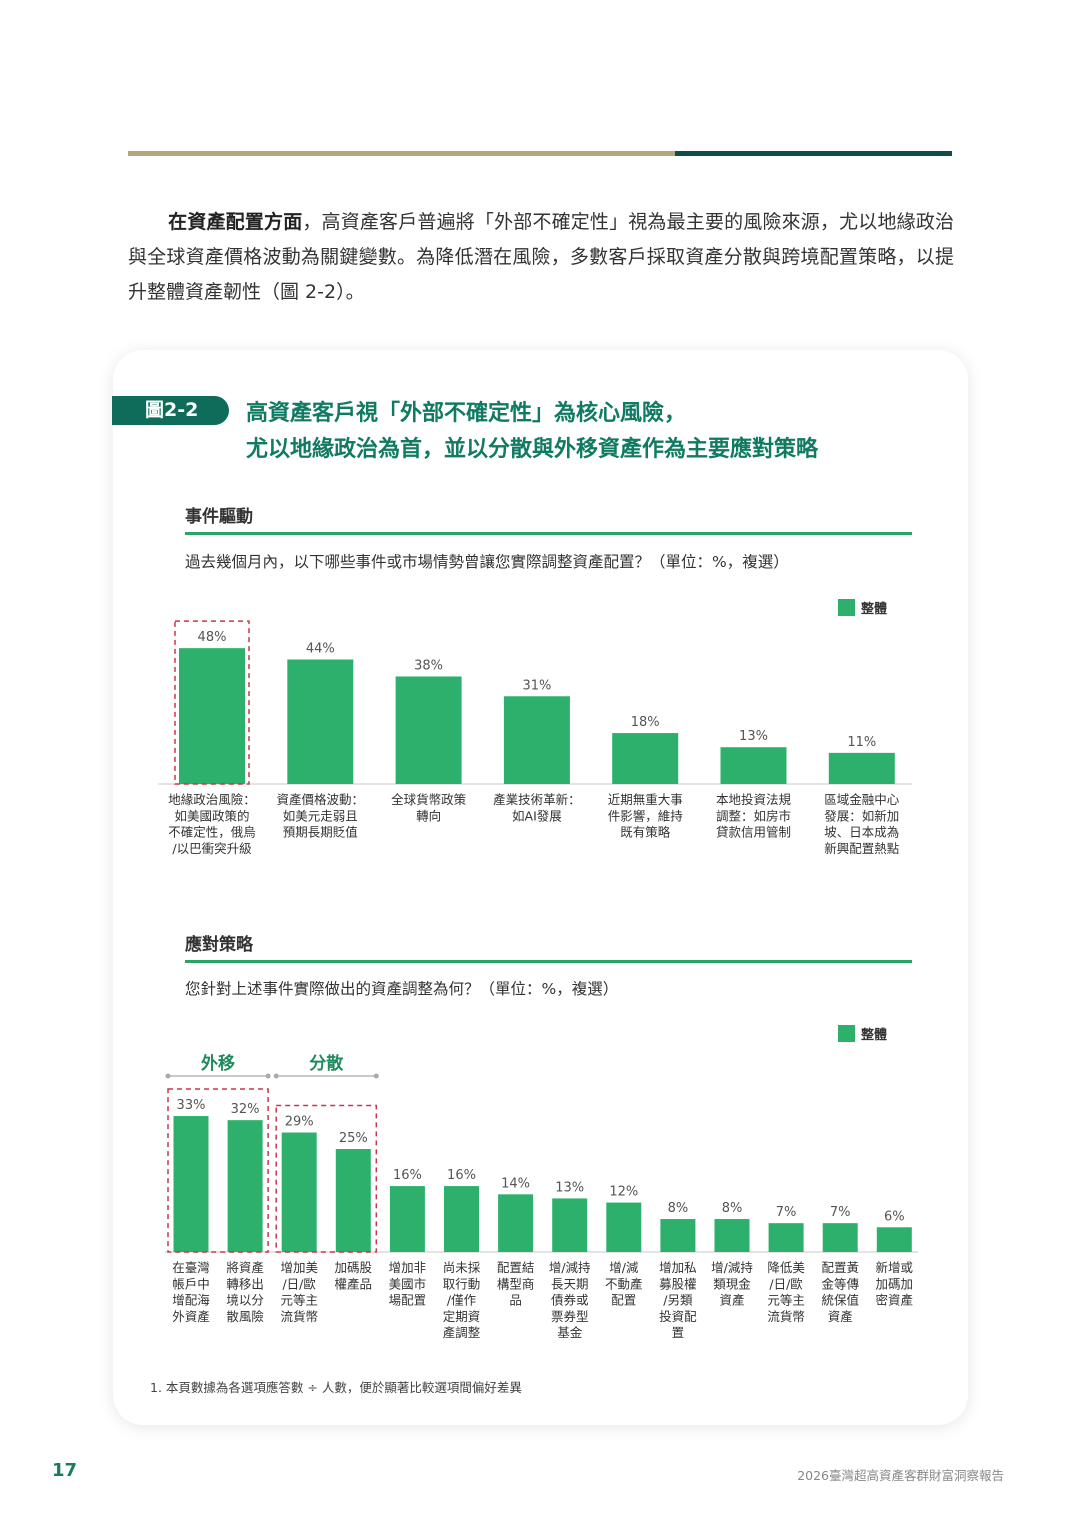 The width and height of the screenshot is (1080, 1527). I want to click on category-label-7: 構型商, so click(516, 1283).